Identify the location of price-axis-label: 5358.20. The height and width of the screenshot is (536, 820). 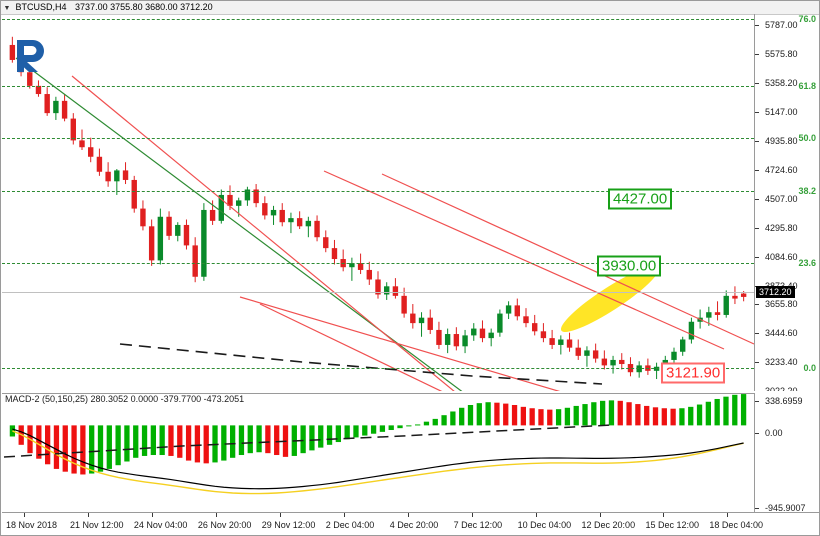
(781, 83).